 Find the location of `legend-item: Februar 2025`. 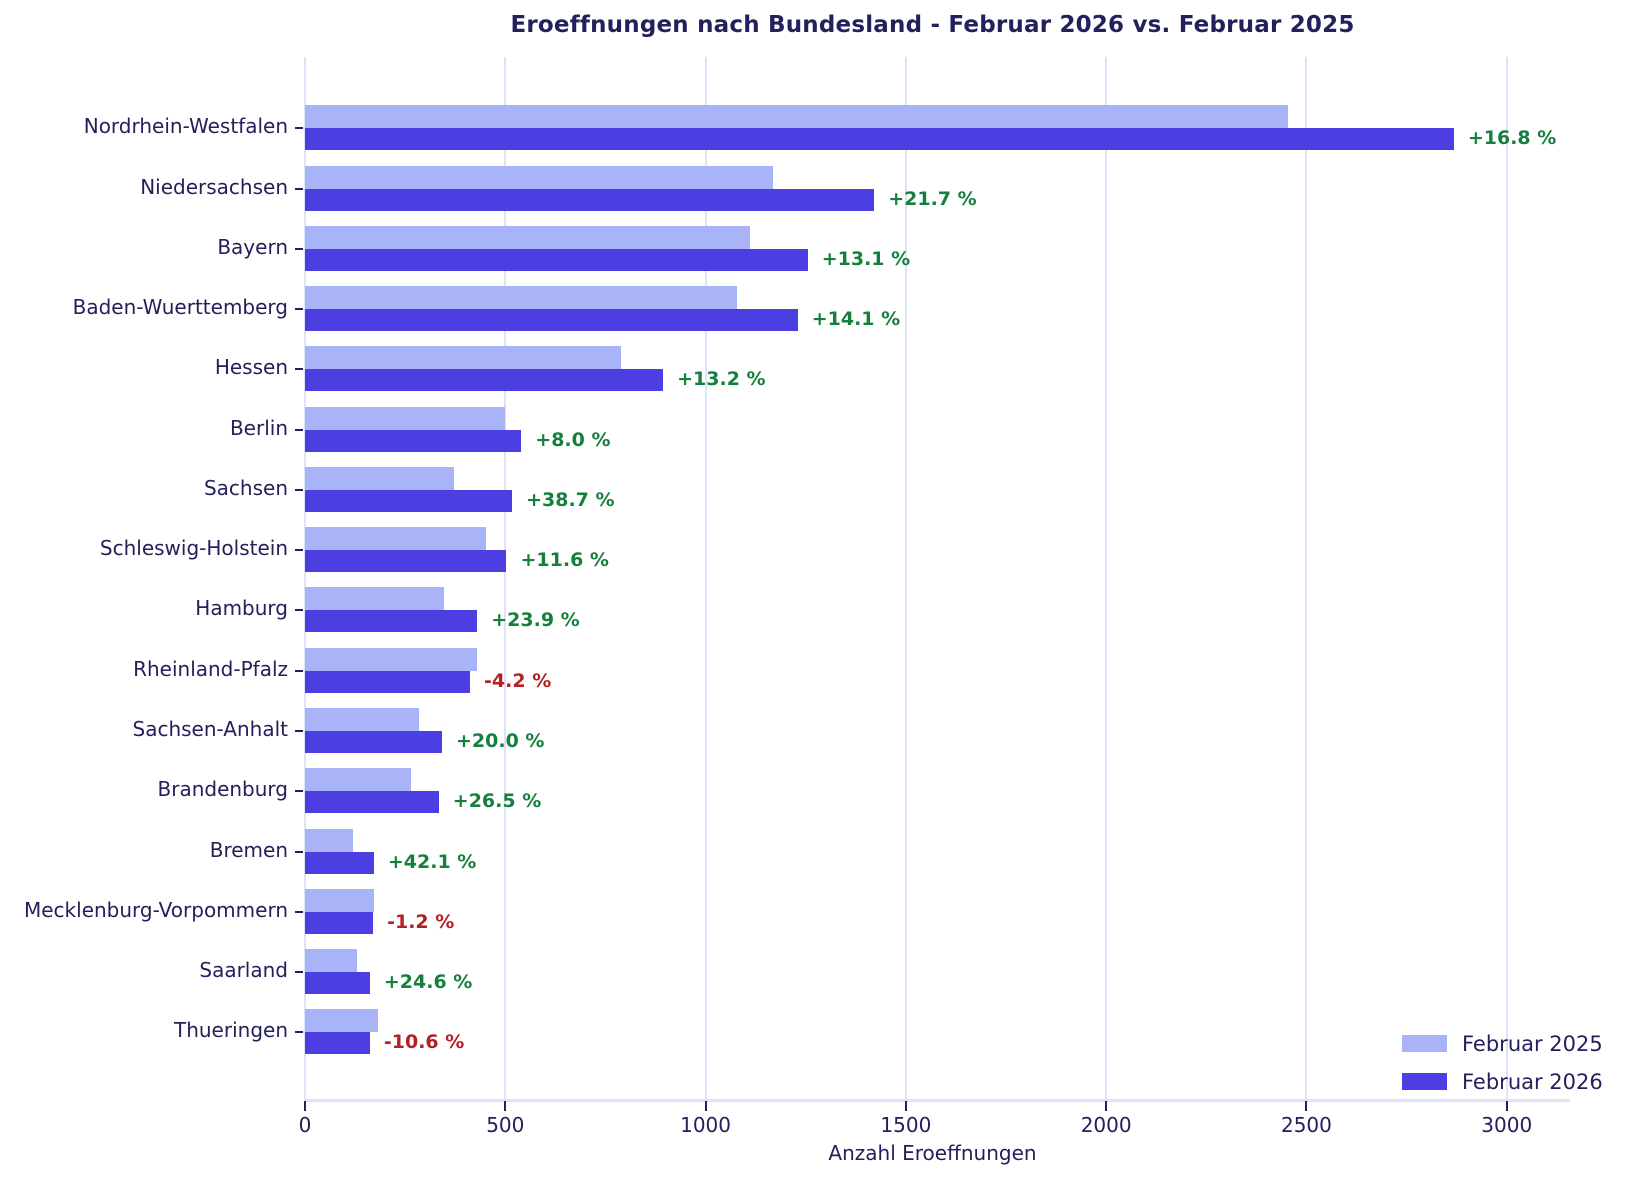

legend-item: Februar 2025 is located at coordinates (1502, 1044).